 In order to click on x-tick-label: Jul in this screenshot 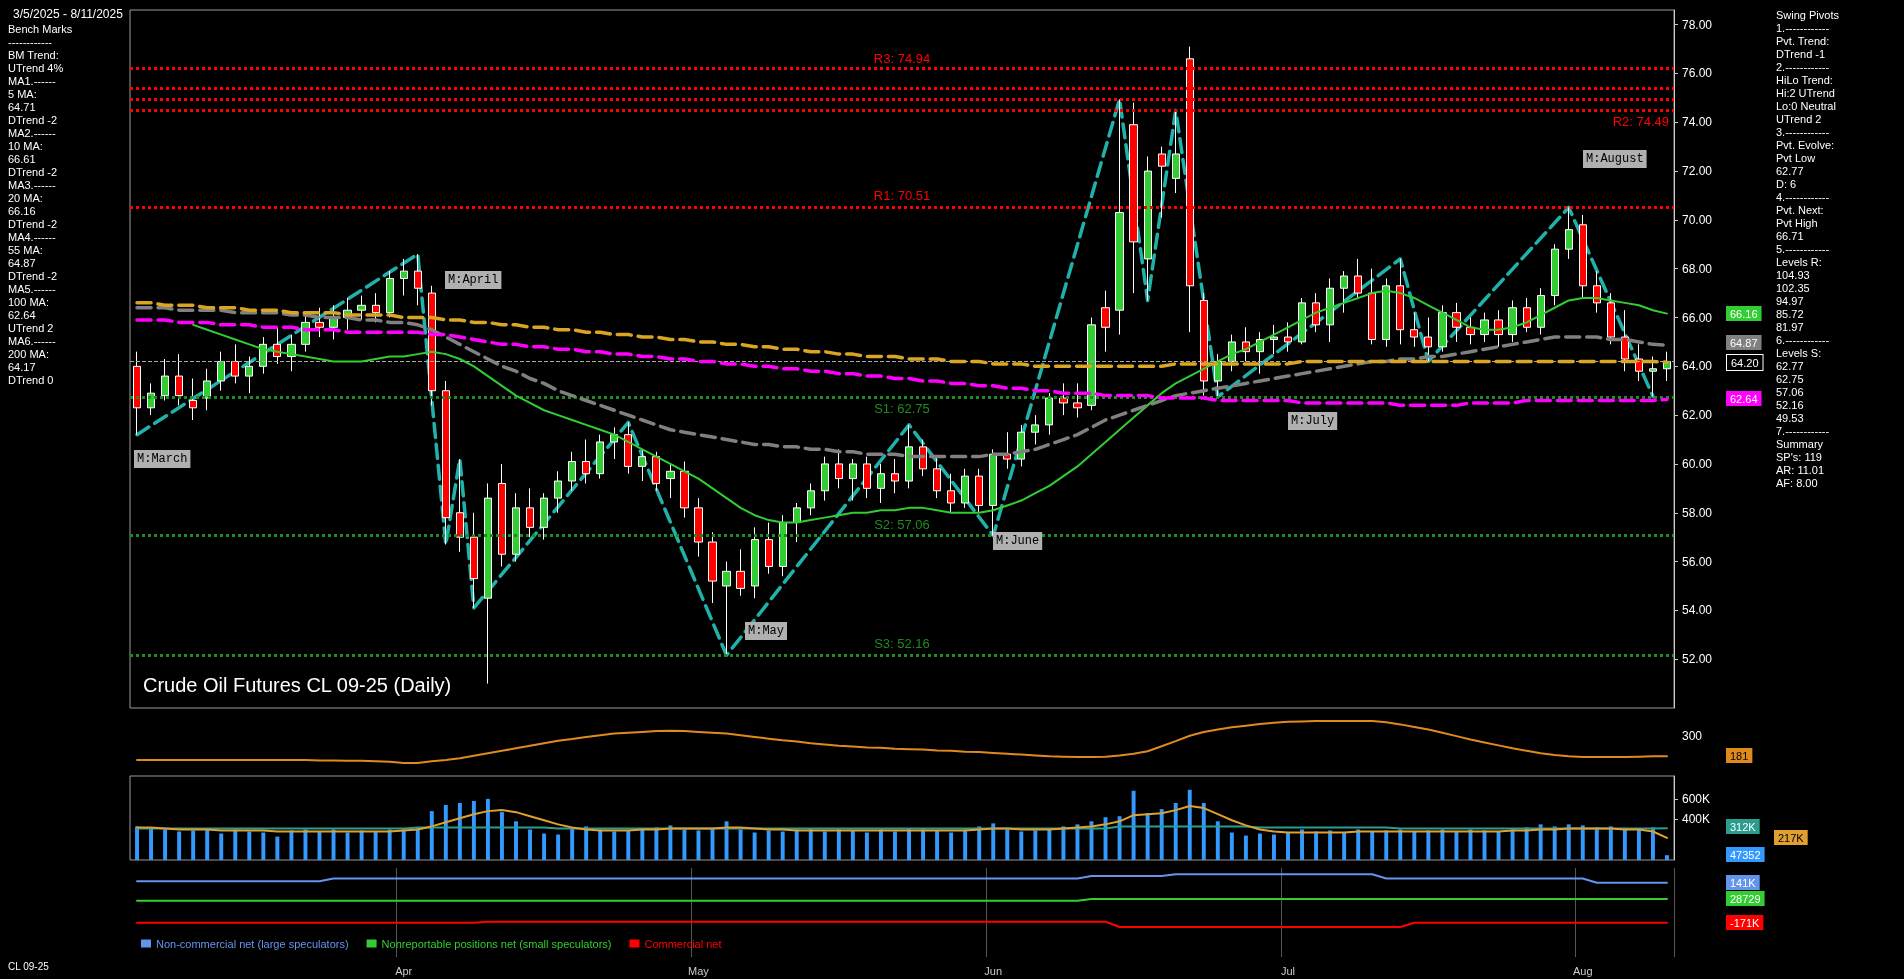, I will do `click(1288, 970)`.